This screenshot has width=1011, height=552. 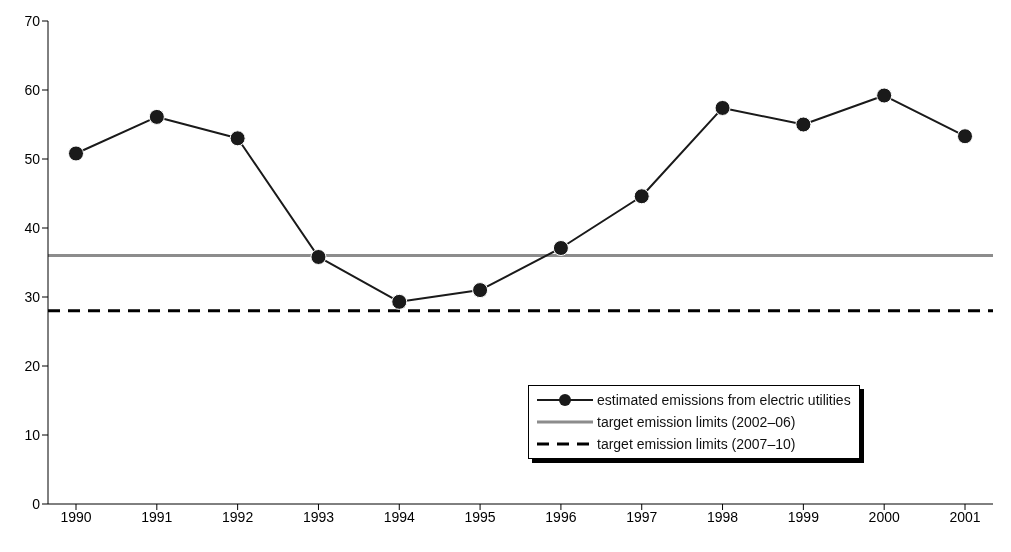 I want to click on x-tick-label: 1995, so click(x=480, y=516).